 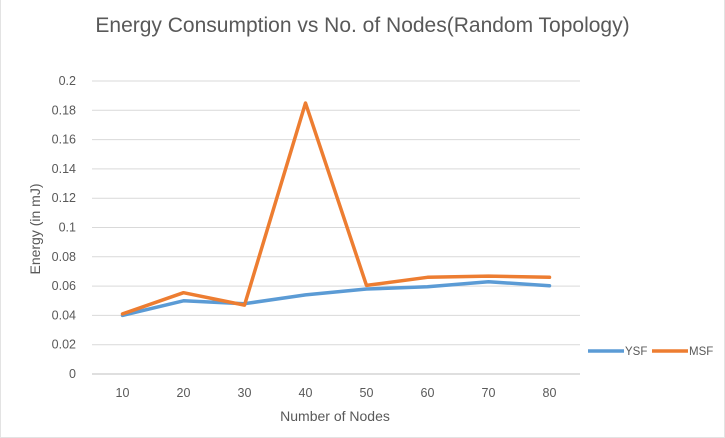 What do you see at coordinates (64, 169) in the screenshot?
I see `y-tick-label: 0.14` at bounding box center [64, 169].